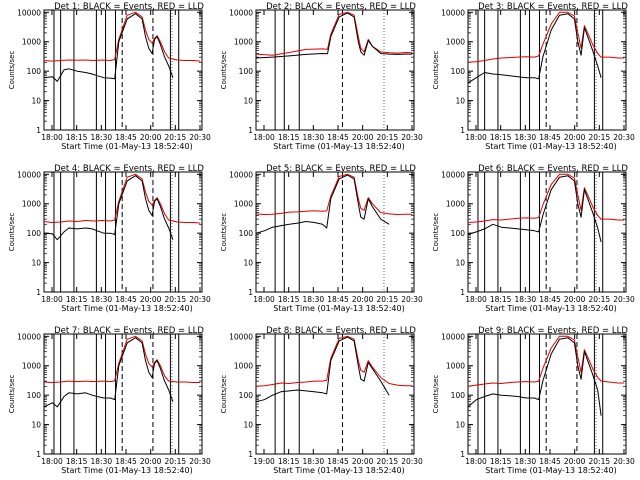 The image size is (640, 480). Describe the element at coordinates (341, 169) in the screenshot. I see `panel-title: Det 5: BLACK = Events, RED = LLD` at that location.